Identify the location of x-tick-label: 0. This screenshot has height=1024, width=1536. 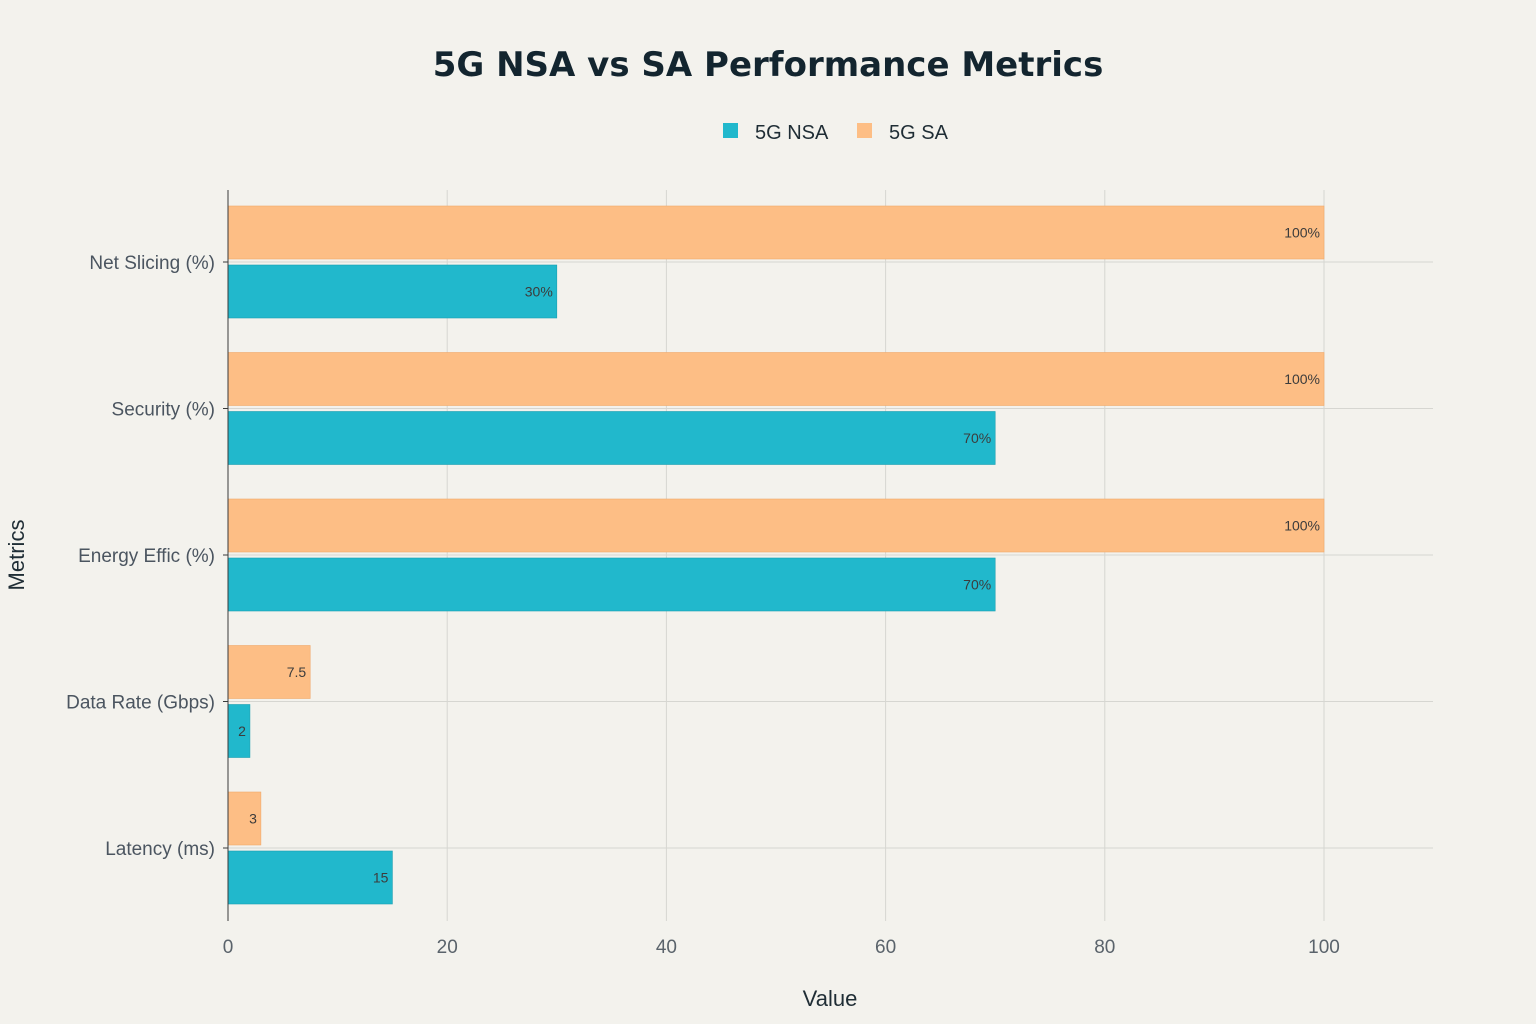
(228, 947).